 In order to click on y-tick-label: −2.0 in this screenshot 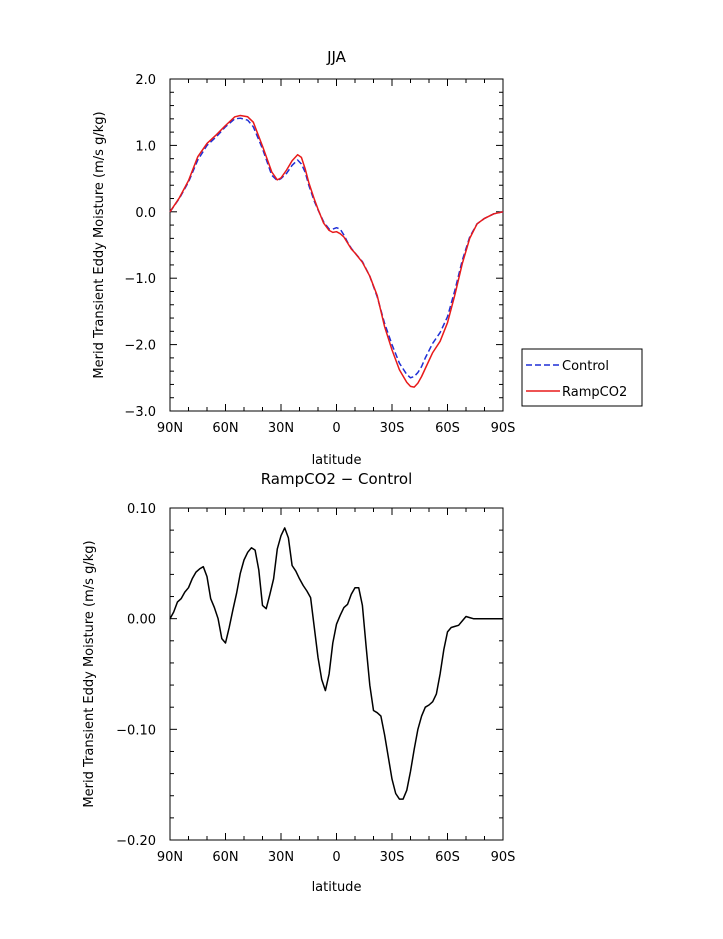, I will do `click(140, 346)`.